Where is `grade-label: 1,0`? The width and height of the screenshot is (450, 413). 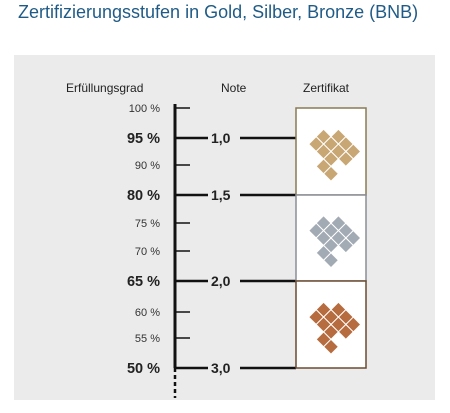
grade-label: 1,0 is located at coordinates (221, 138).